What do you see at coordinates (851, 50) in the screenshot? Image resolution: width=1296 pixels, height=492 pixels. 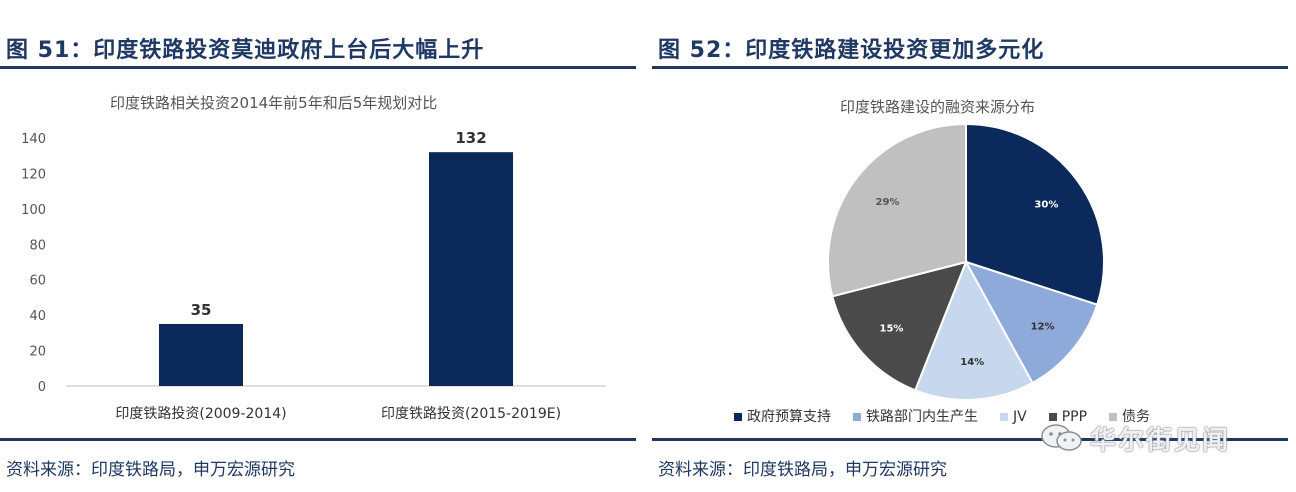 I see `right-figure-title: 图 52：印度铁路建设投资更加多元化` at bounding box center [851, 50].